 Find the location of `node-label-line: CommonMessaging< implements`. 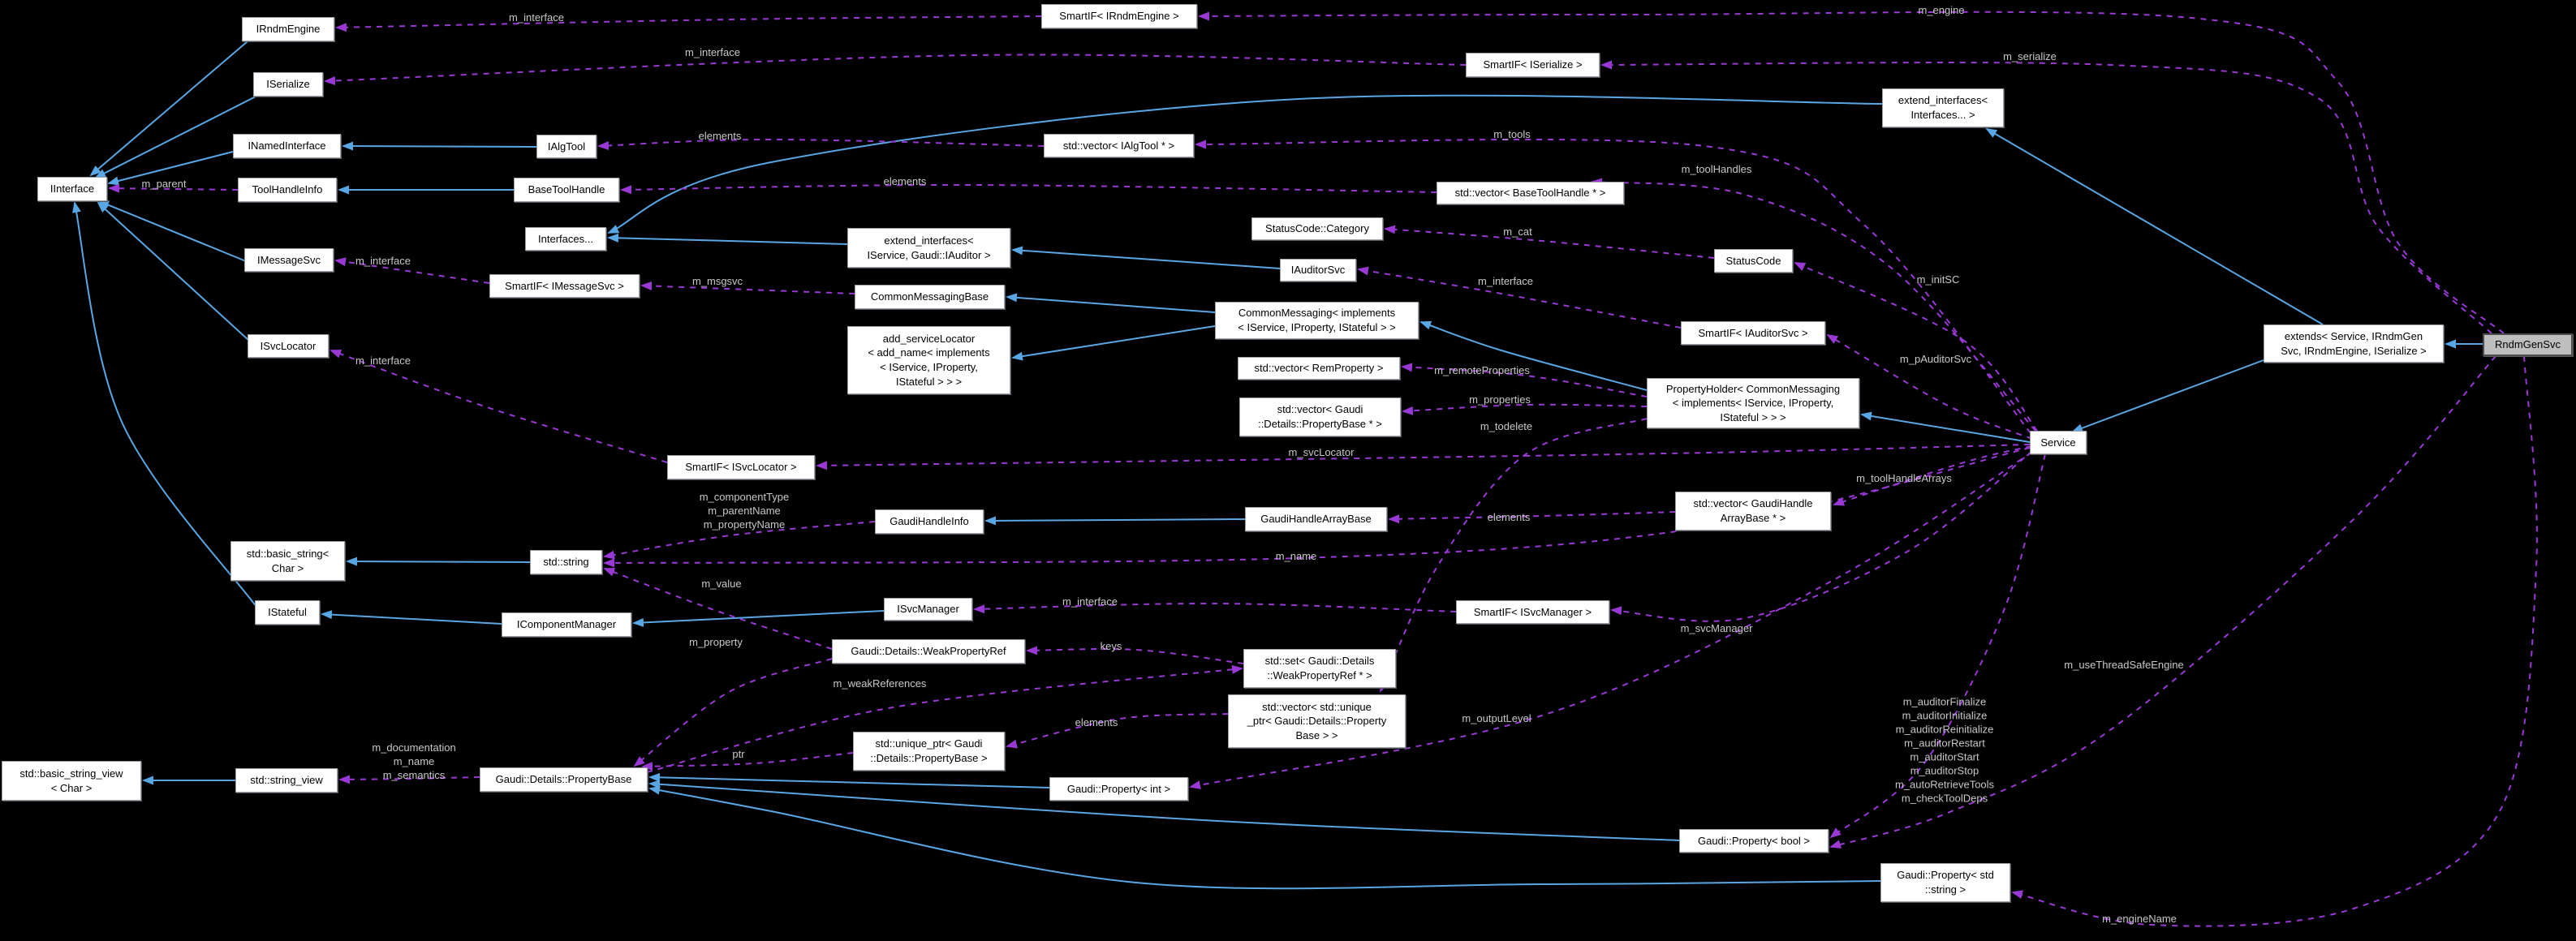

node-label-line: CommonMessaging< implements is located at coordinates (1317, 314).